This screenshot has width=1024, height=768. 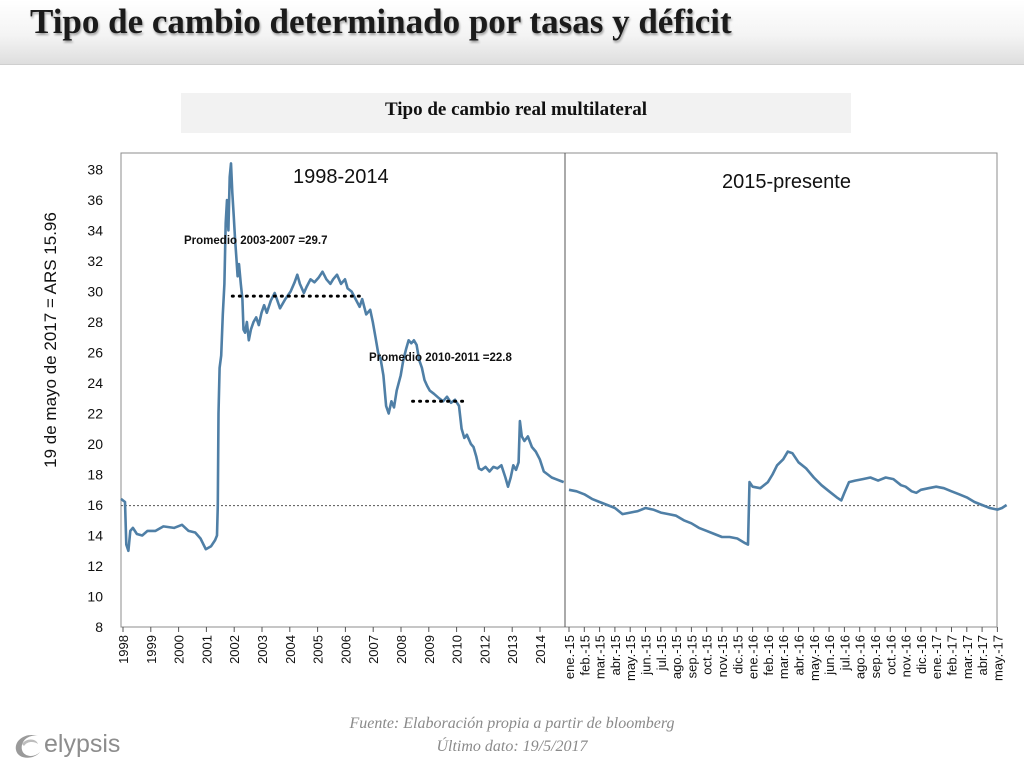 What do you see at coordinates (401, 649) in the screenshot?
I see `x-tick-label: 2008` at bounding box center [401, 649].